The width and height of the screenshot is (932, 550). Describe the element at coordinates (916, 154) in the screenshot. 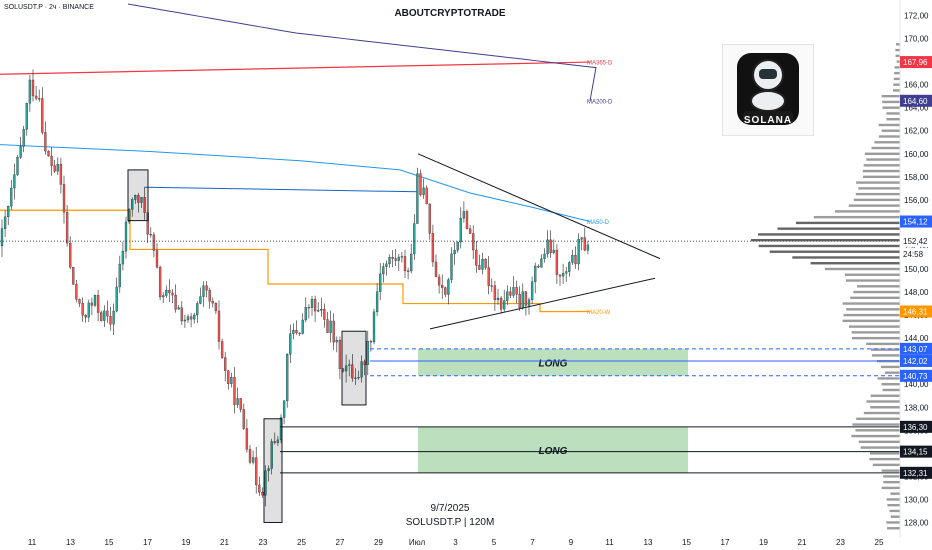

I see `y-tick-label: 160,00` at that location.